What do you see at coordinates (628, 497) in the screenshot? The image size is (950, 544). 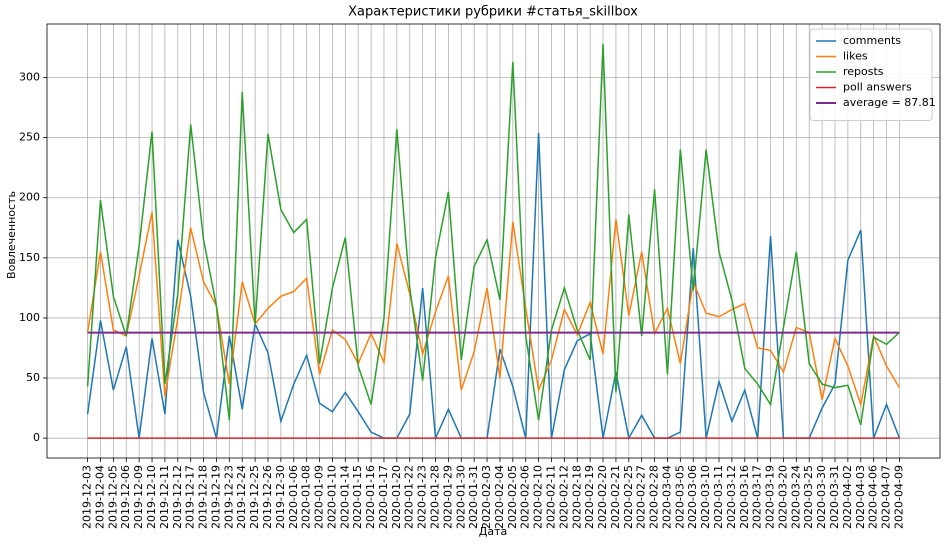 I see `x-tick-label: 2020-02-25` at bounding box center [628, 497].